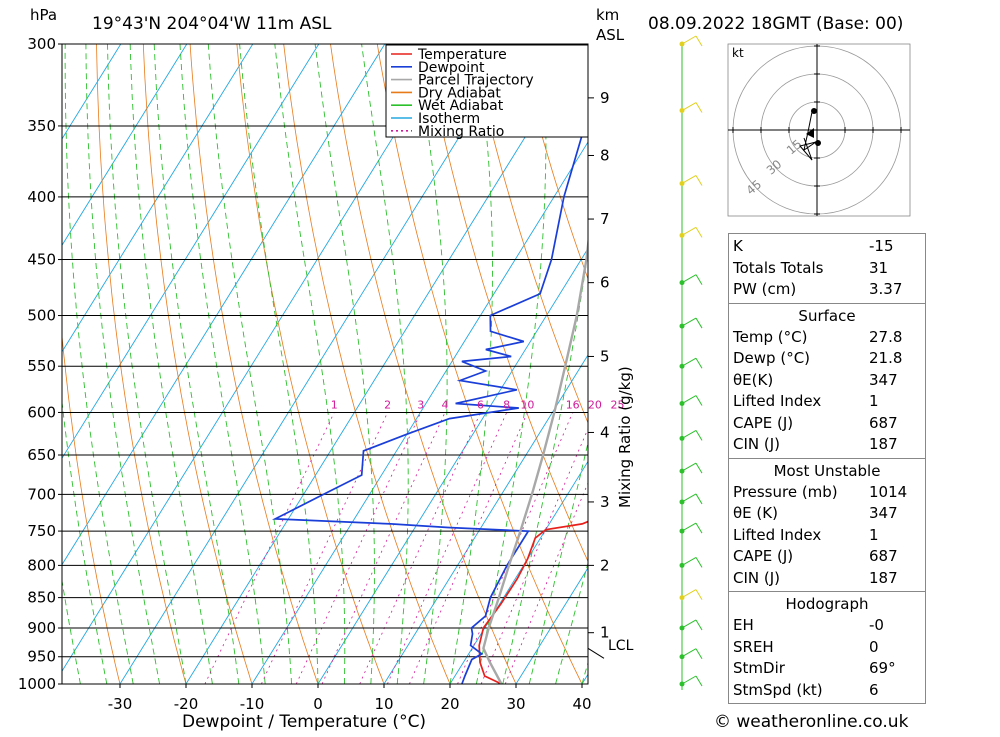 This screenshot has height=737, width=1000. Describe the element at coordinates (895, 536) in the screenshot. I see `index-mu-value: 1` at that location.